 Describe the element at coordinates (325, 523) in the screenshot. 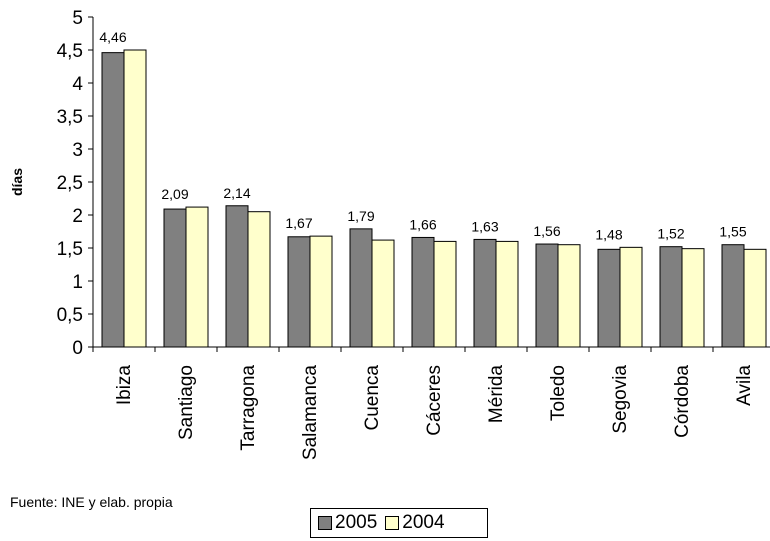

I see `legend-swatch-2005` at that location.